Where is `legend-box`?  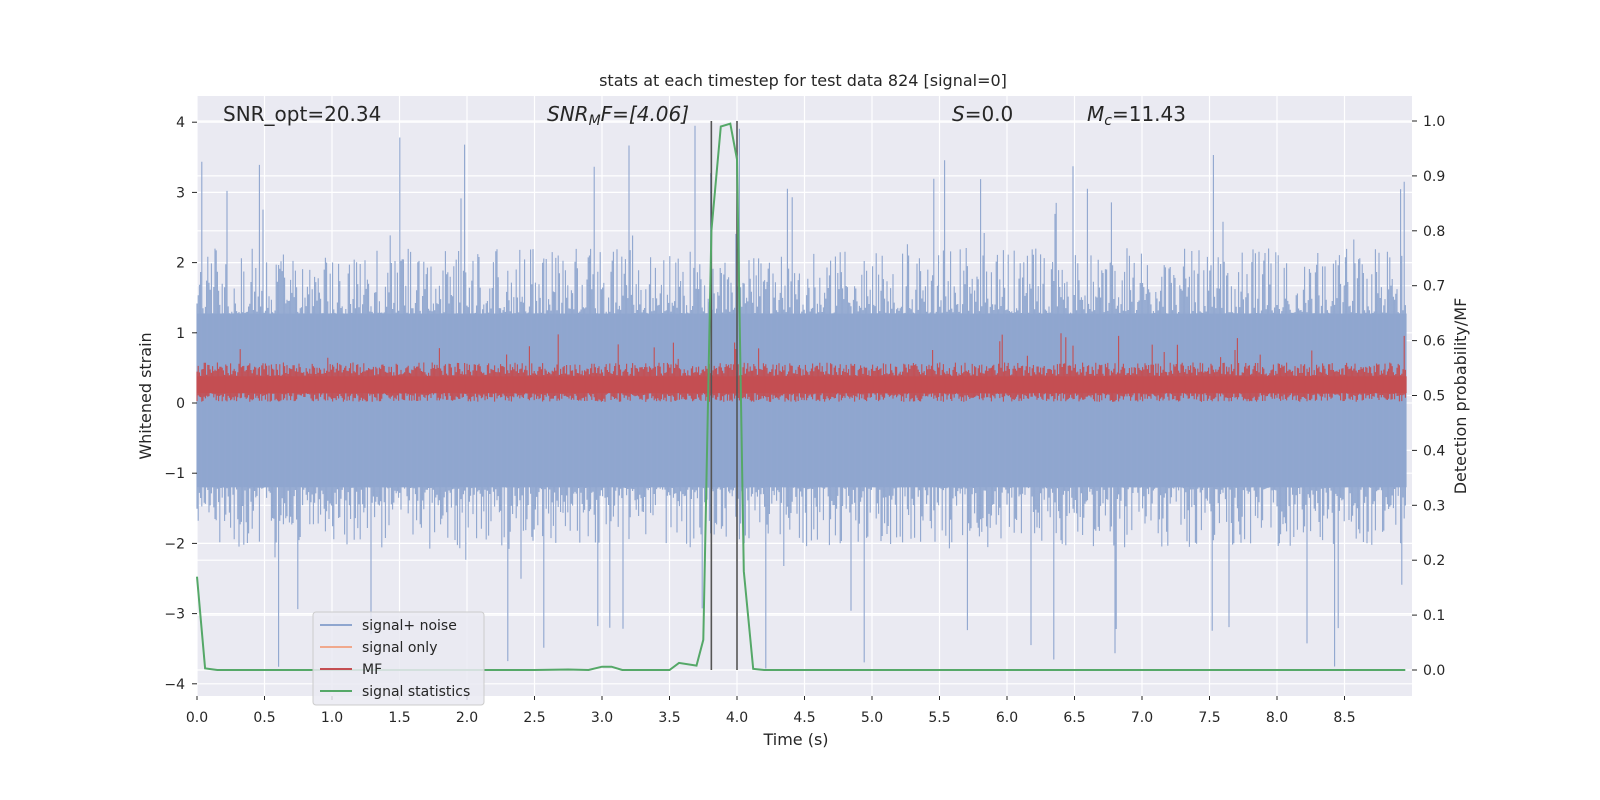 legend-box is located at coordinates (398, 658).